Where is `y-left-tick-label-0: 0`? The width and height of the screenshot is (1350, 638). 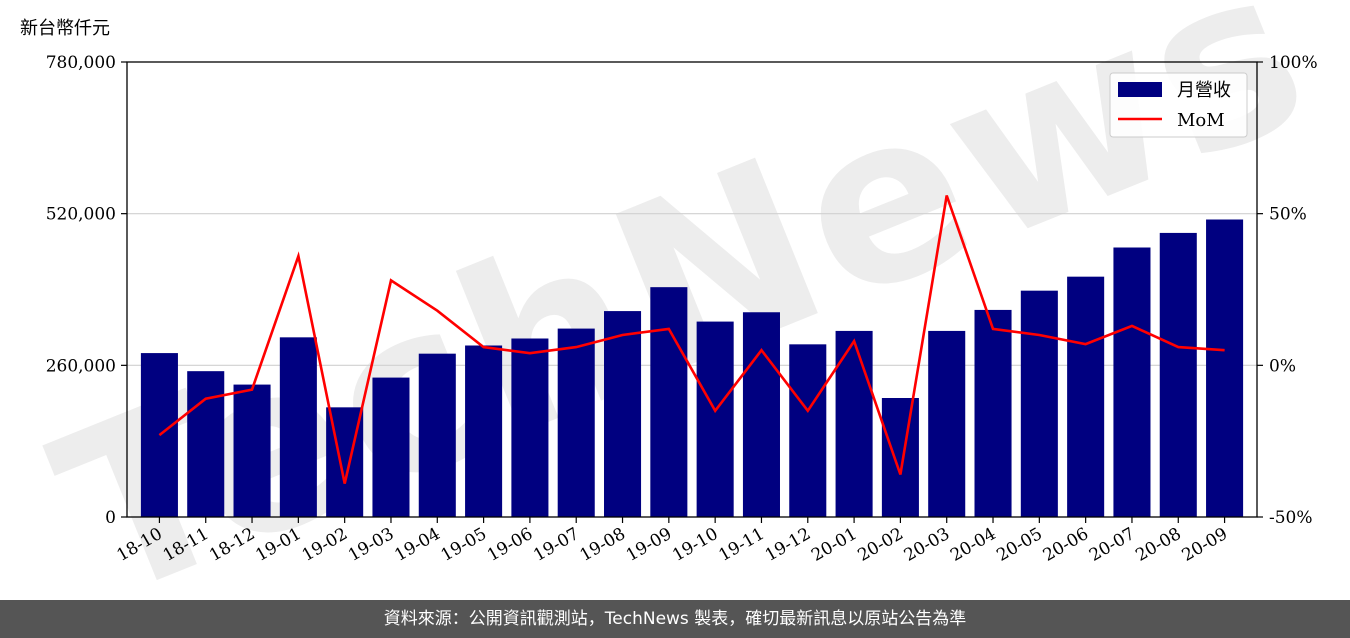 y-left-tick-label-0: 0 is located at coordinates (110, 518).